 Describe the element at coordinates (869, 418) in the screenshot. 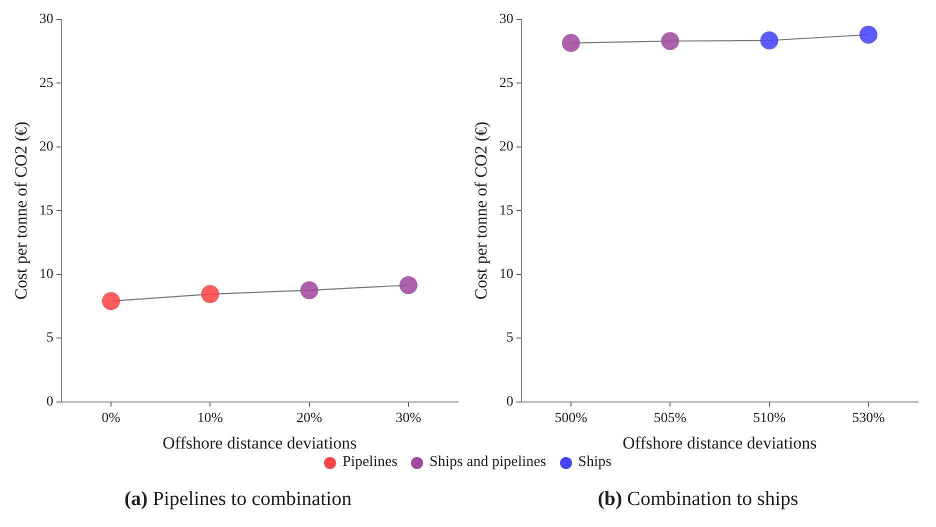

I see `x-tick-label: 530%` at that location.